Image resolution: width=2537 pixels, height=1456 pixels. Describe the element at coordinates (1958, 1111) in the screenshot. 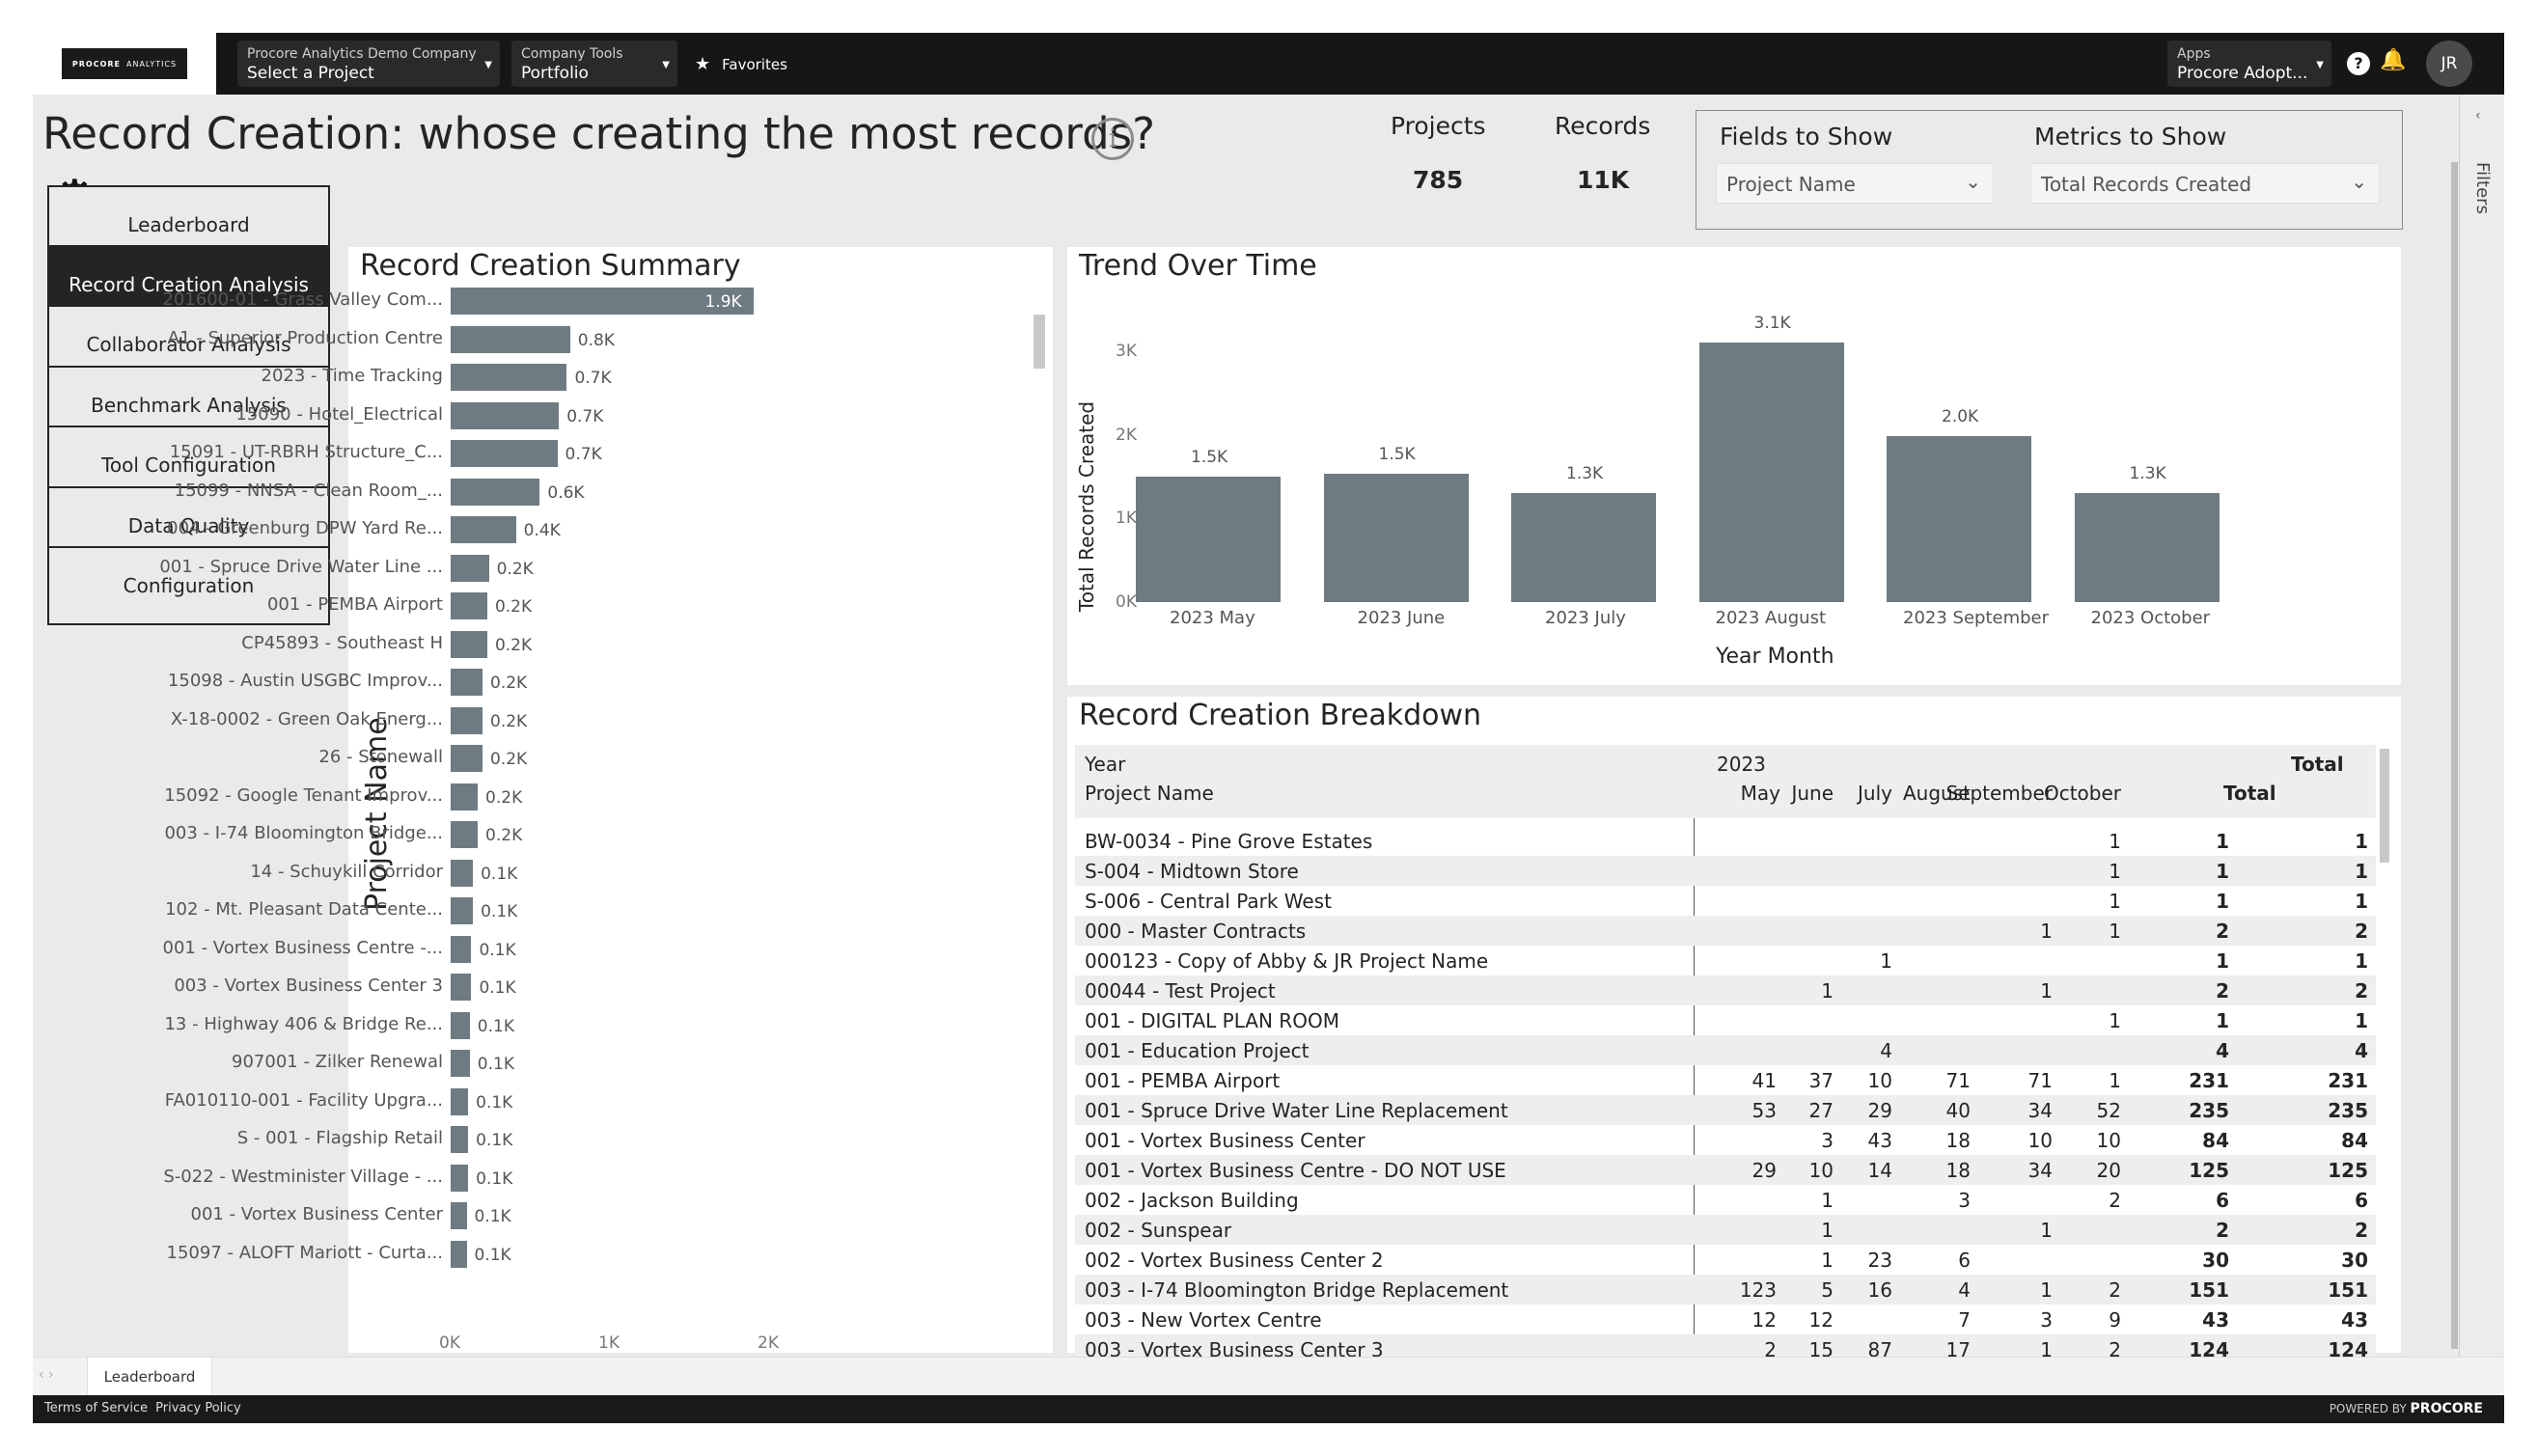

I see `cell-august: 40` at that location.